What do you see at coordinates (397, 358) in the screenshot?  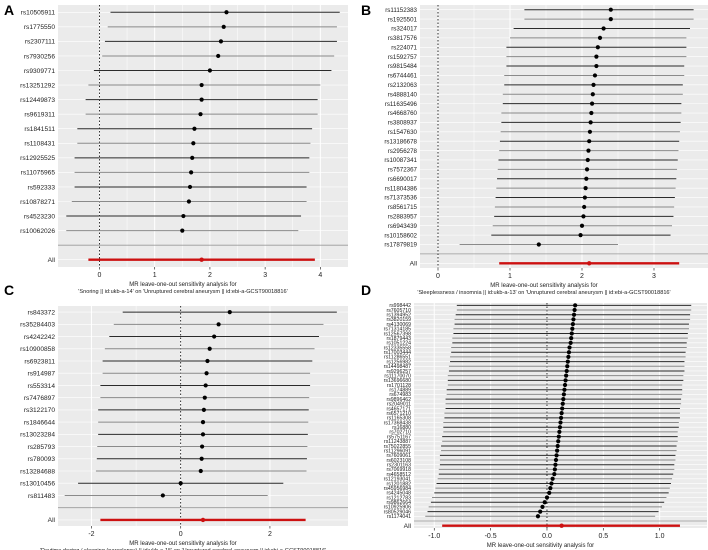 I see `snp-label: rs11286551` at bounding box center [397, 358].